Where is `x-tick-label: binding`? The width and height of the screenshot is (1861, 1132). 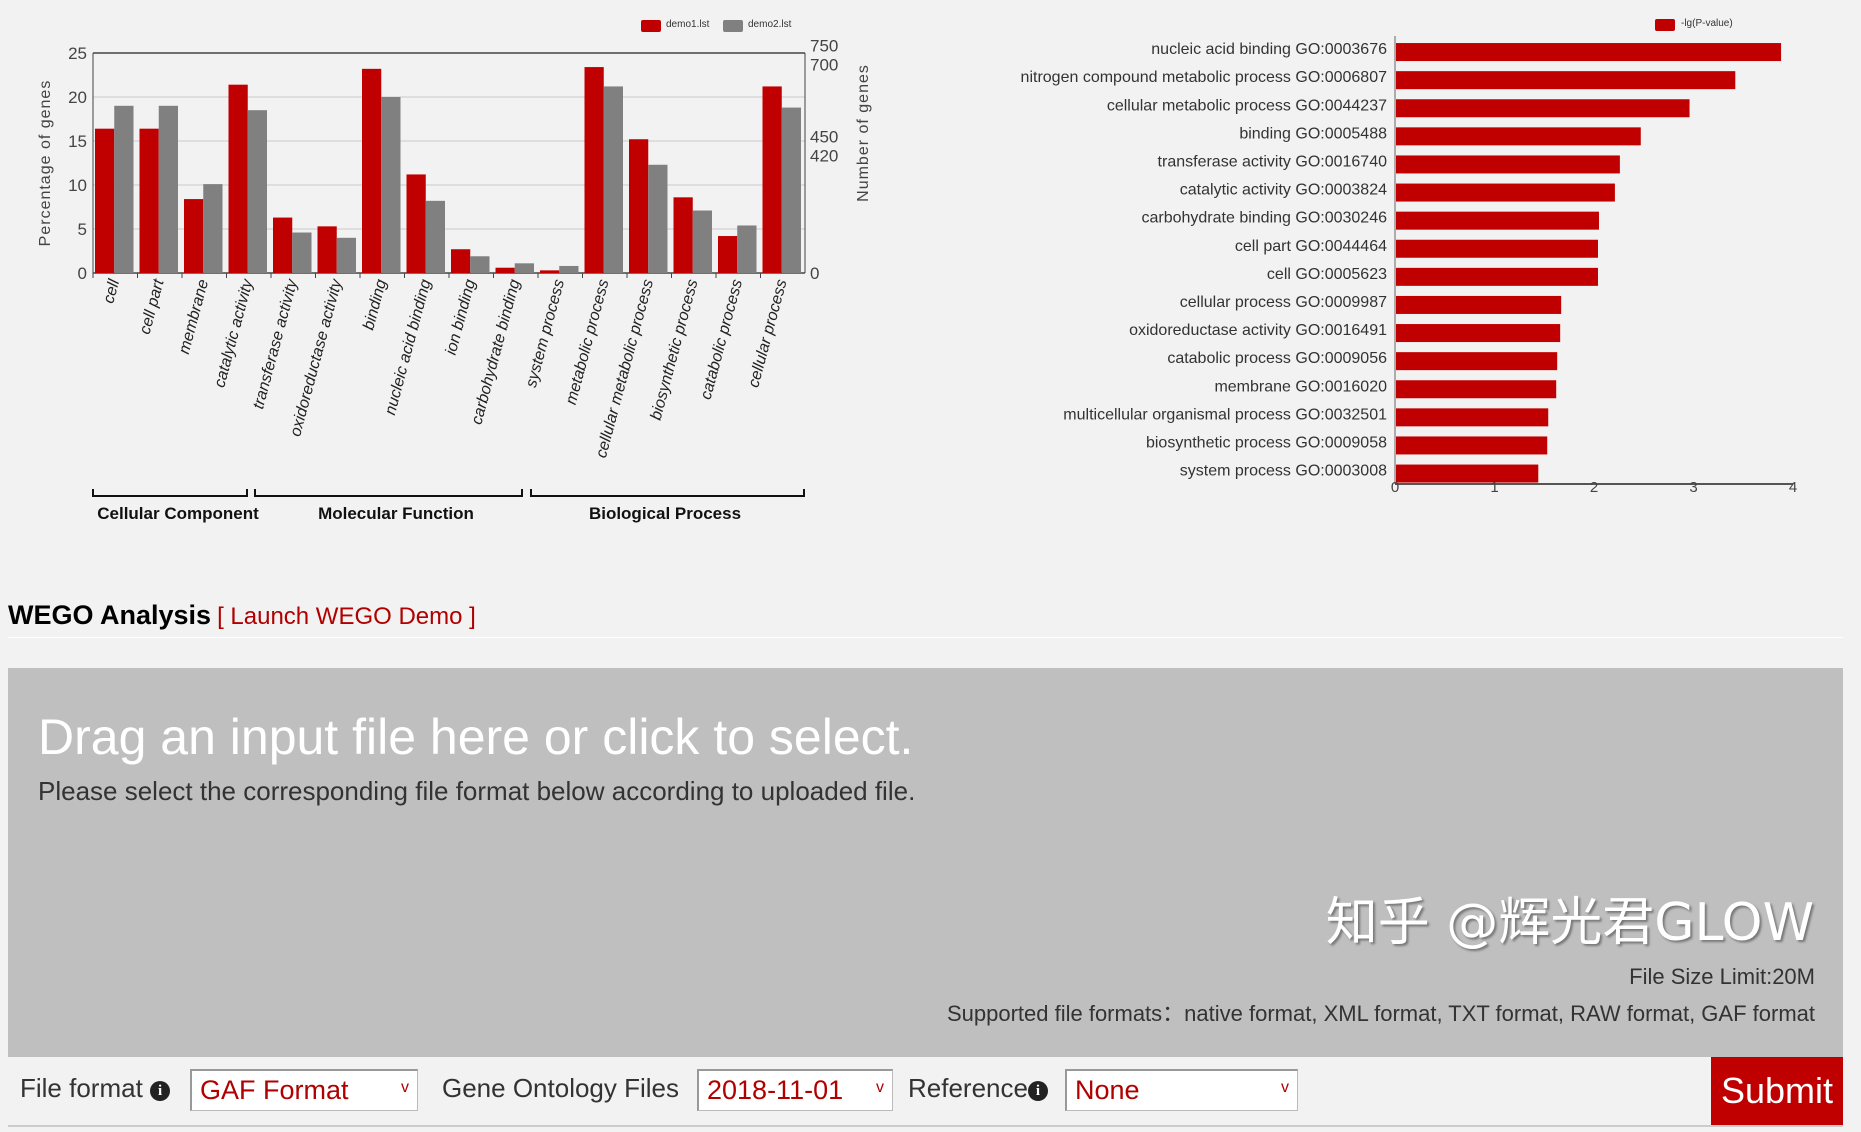
x-tick-label: binding is located at coordinates (375, 305).